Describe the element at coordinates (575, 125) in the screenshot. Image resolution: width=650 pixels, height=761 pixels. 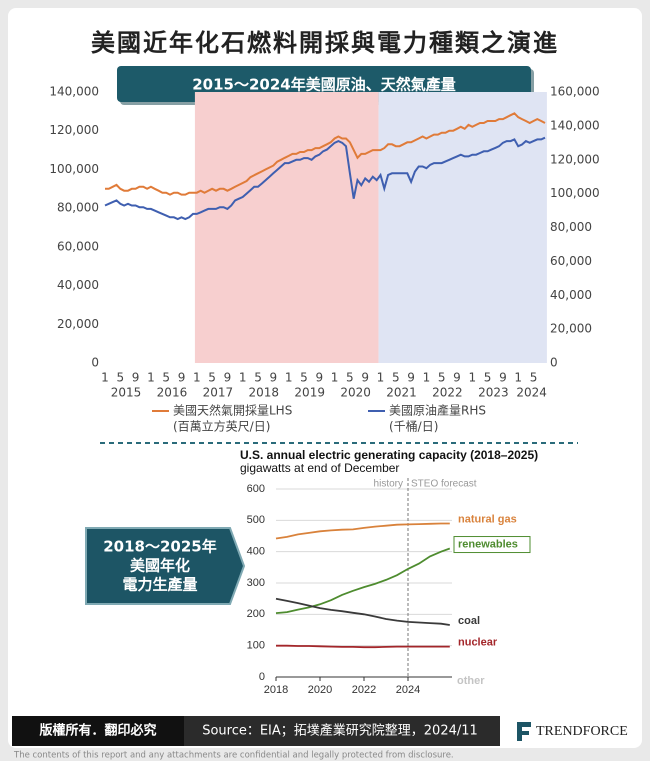
I see `y2-tick-label: 140,000` at that location.